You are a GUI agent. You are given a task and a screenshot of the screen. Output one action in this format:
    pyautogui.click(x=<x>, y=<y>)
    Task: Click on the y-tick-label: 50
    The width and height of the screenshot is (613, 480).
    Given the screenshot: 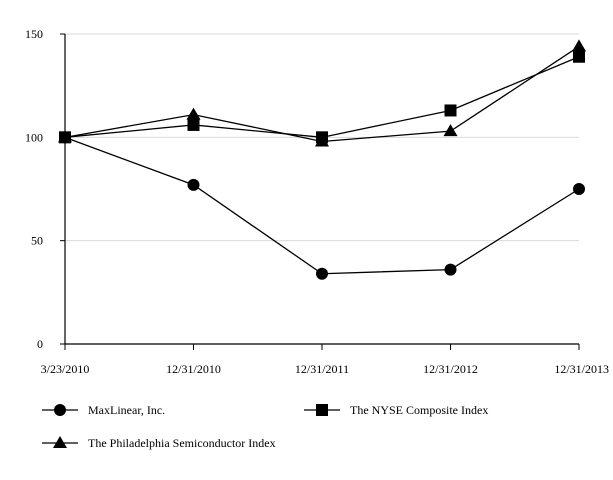 What is the action you would take?
    pyautogui.click(x=37, y=241)
    